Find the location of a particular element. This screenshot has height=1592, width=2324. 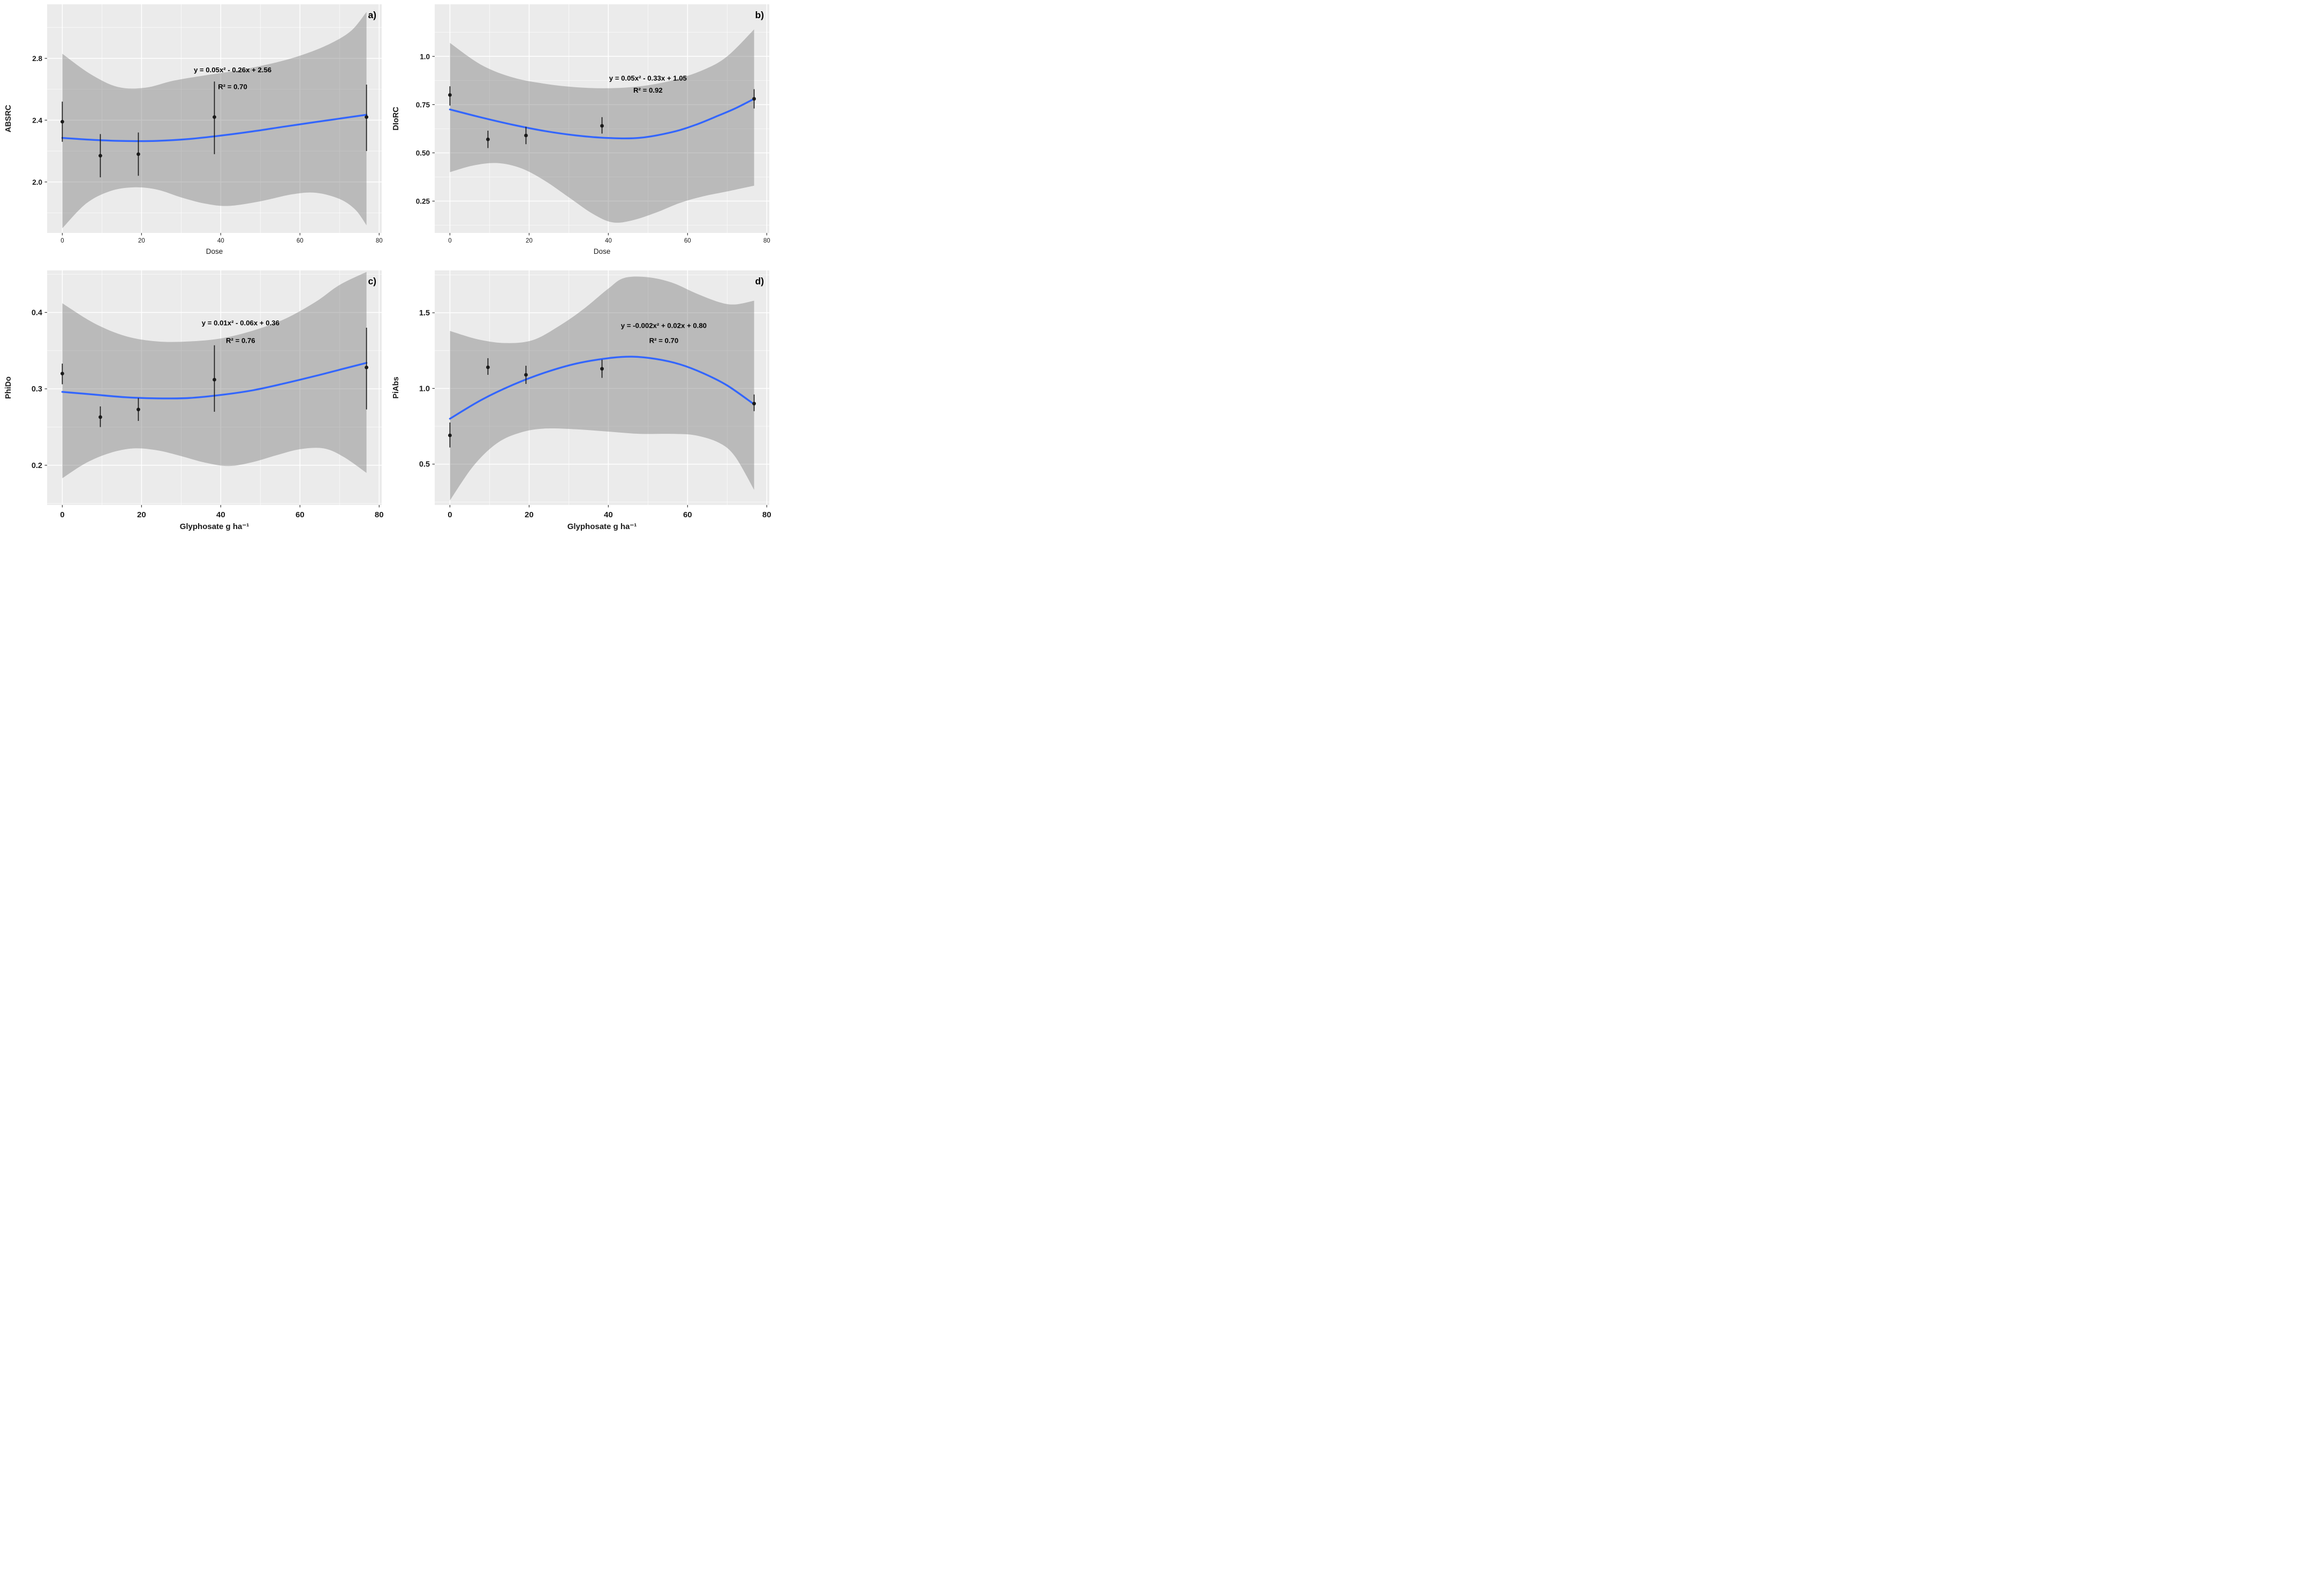

equation-label: y = 0.05x² - 0.33x + 1.05 is located at coordinates (648, 78).